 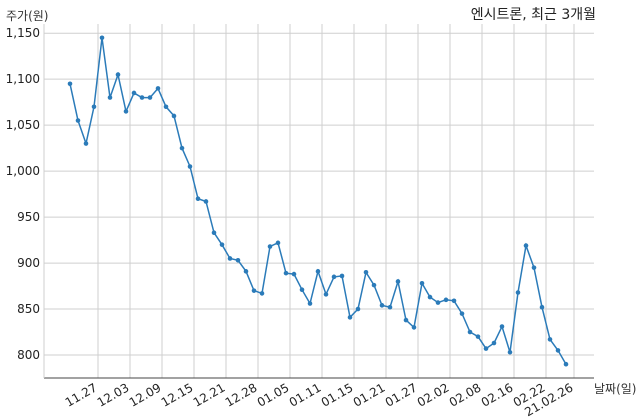 What do you see at coordinates (465, 394) in the screenshot?
I see `x-tick-label: 02.08` at bounding box center [465, 394].